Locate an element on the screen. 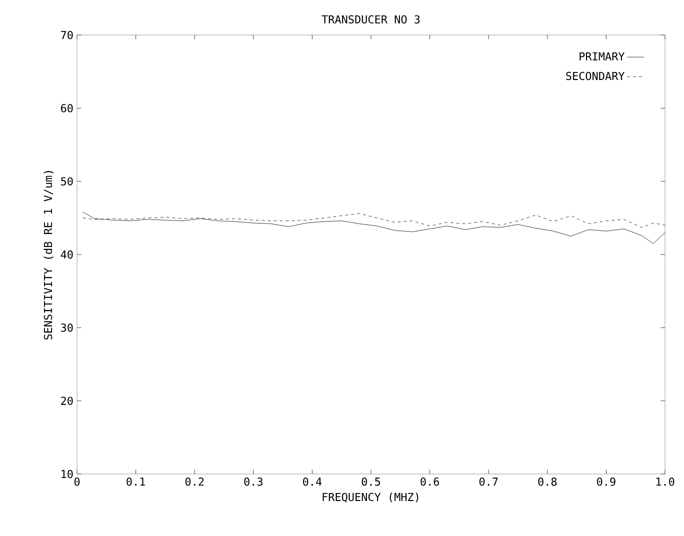  x-tick-label: 0.3 is located at coordinates (253, 482).